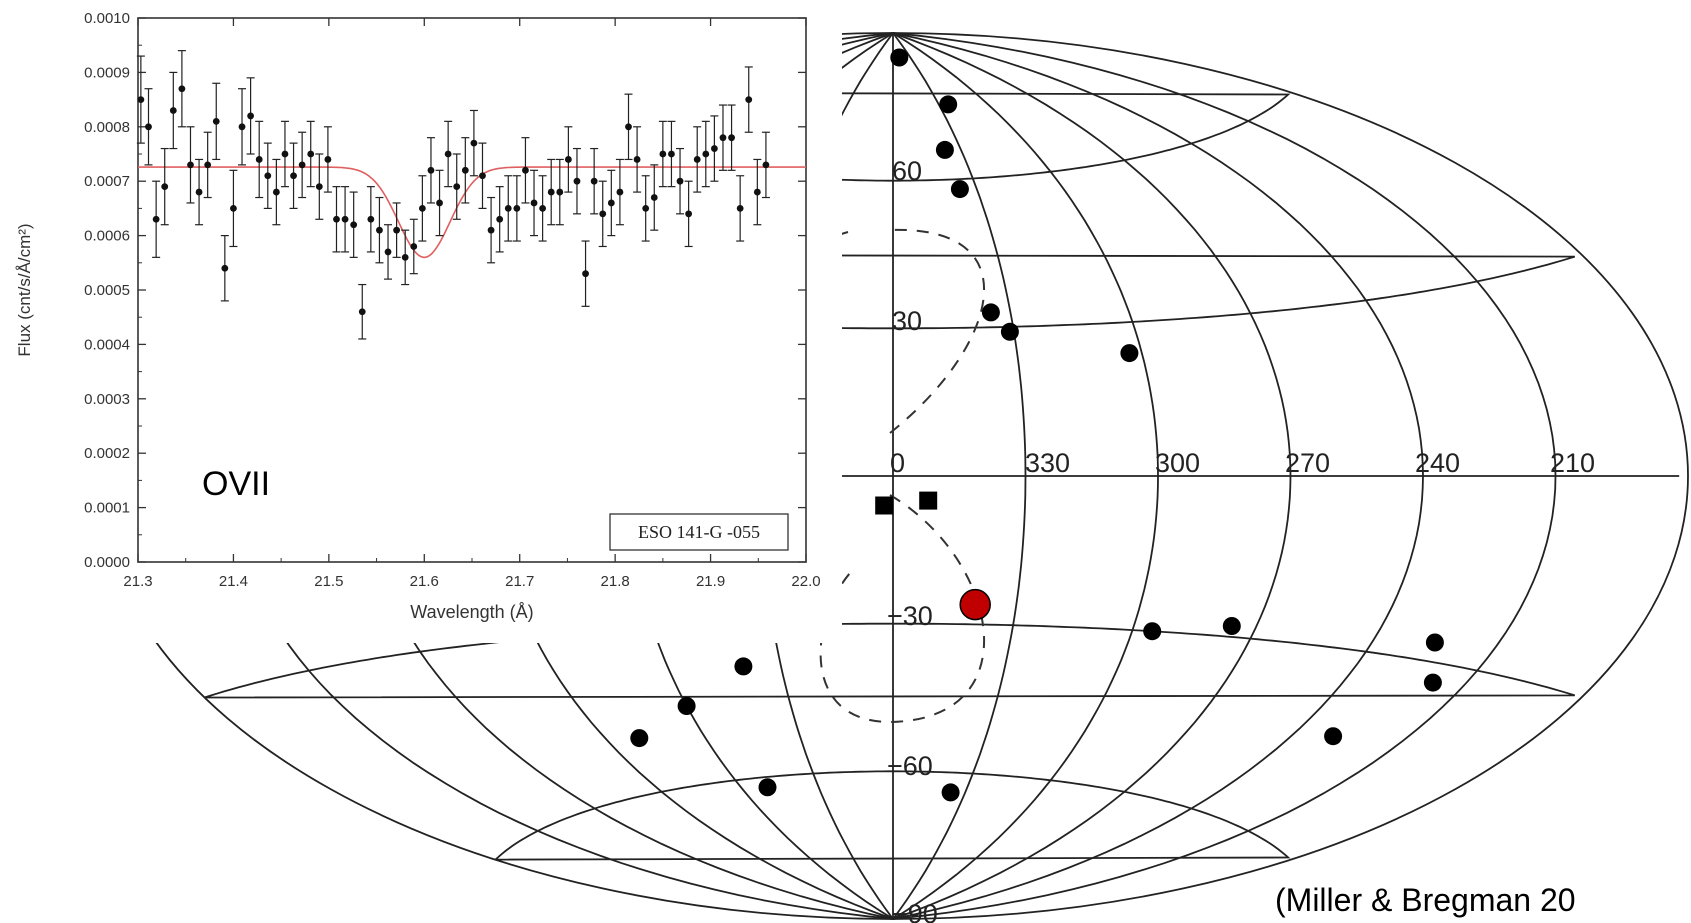 The image size is (1691, 923). Describe the element at coordinates (710, 581) in the screenshot. I see `x-tick-label: 21.9` at that location.